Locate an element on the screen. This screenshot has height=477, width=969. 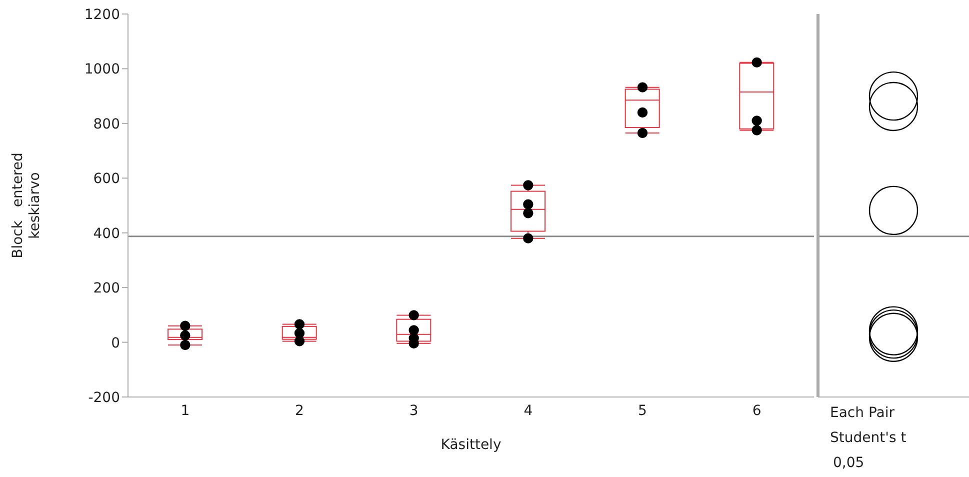
text: 0,05 is located at coordinates (849, 463).